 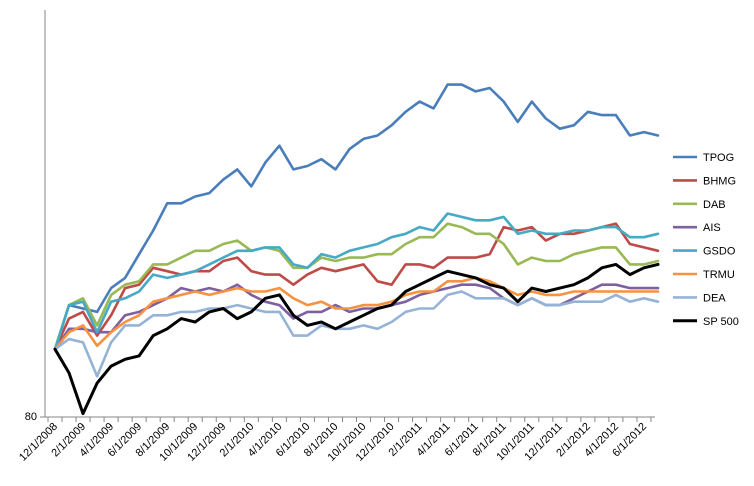 I want to click on legend-item-dab: DAB, so click(x=699, y=205).